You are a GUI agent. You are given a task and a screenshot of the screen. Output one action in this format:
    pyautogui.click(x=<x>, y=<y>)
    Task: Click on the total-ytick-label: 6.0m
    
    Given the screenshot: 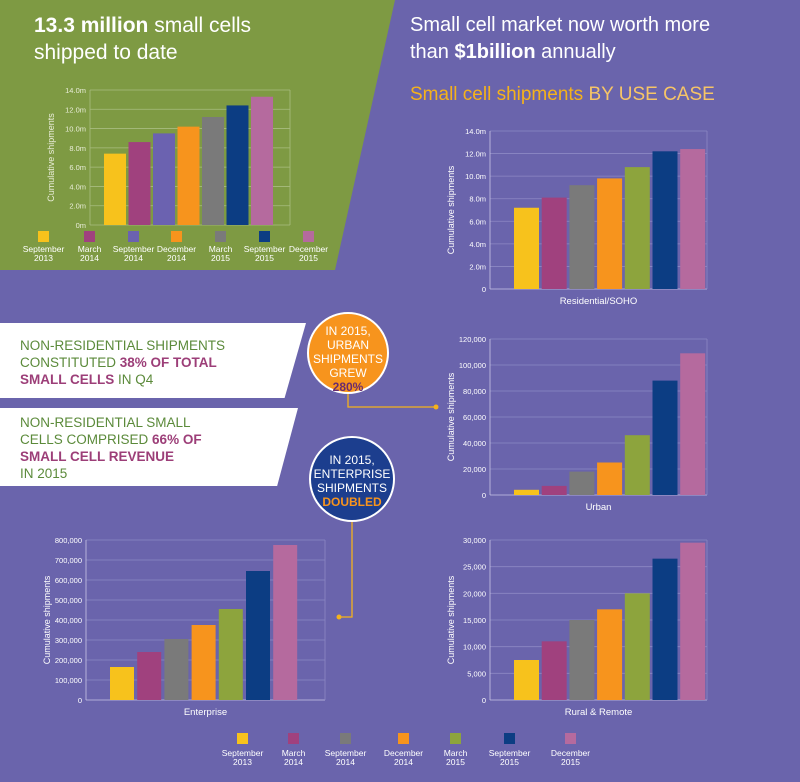 What is the action you would take?
    pyautogui.click(x=77, y=167)
    